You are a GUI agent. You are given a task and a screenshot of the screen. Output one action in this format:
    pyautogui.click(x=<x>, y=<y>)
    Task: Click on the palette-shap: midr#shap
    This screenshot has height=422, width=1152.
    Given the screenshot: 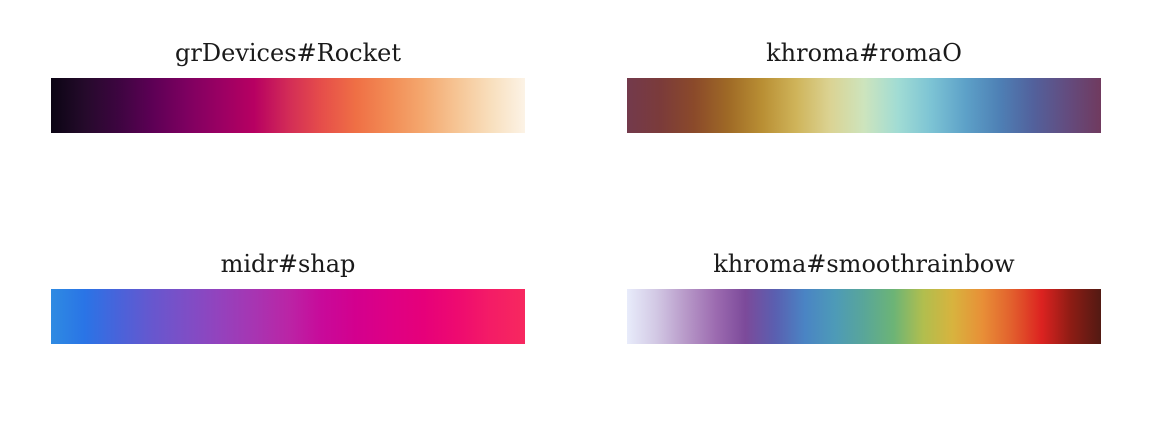 What is the action you would take?
    pyautogui.click(x=288, y=297)
    